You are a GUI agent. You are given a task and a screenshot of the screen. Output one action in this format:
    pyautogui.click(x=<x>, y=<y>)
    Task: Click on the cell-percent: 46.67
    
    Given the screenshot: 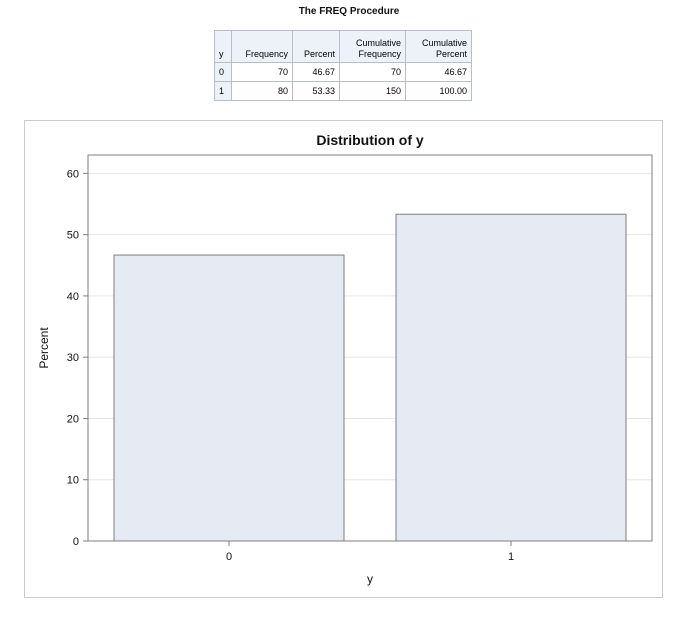 What is the action you would take?
    pyautogui.click(x=316, y=72)
    